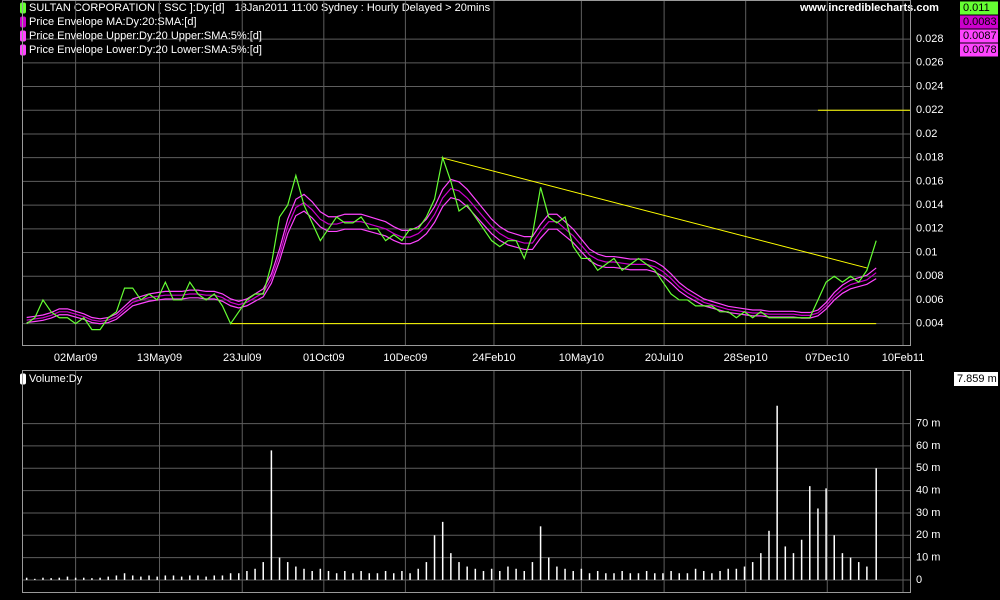 The width and height of the screenshot is (1000, 600). Describe the element at coordinates (980, 36) in the screenshot. I see `last-value-label: 0.0087` at that location.